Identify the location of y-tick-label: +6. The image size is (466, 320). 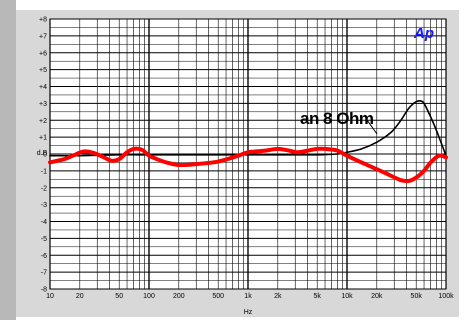
(43, 53).